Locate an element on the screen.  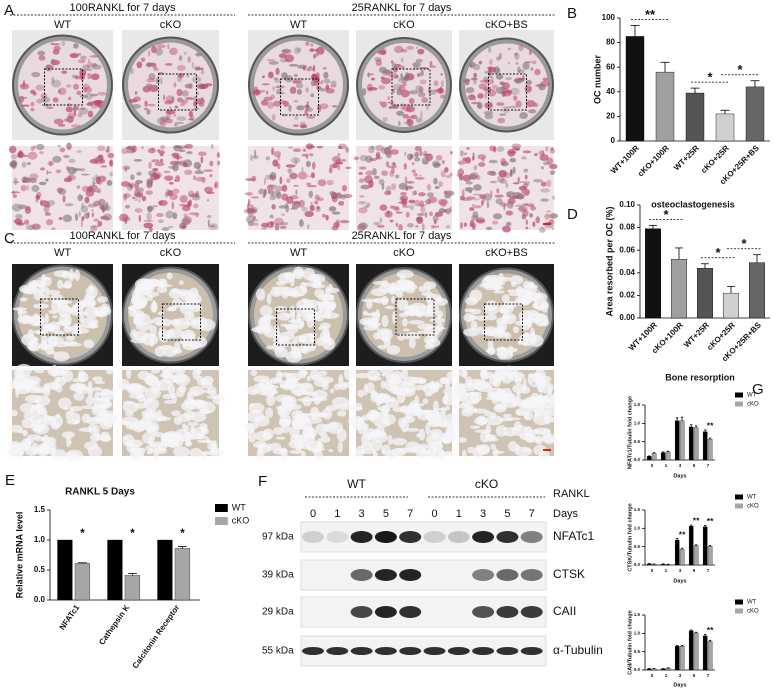
y-tick-label: 1.0 is located at coordinates (40, 539).